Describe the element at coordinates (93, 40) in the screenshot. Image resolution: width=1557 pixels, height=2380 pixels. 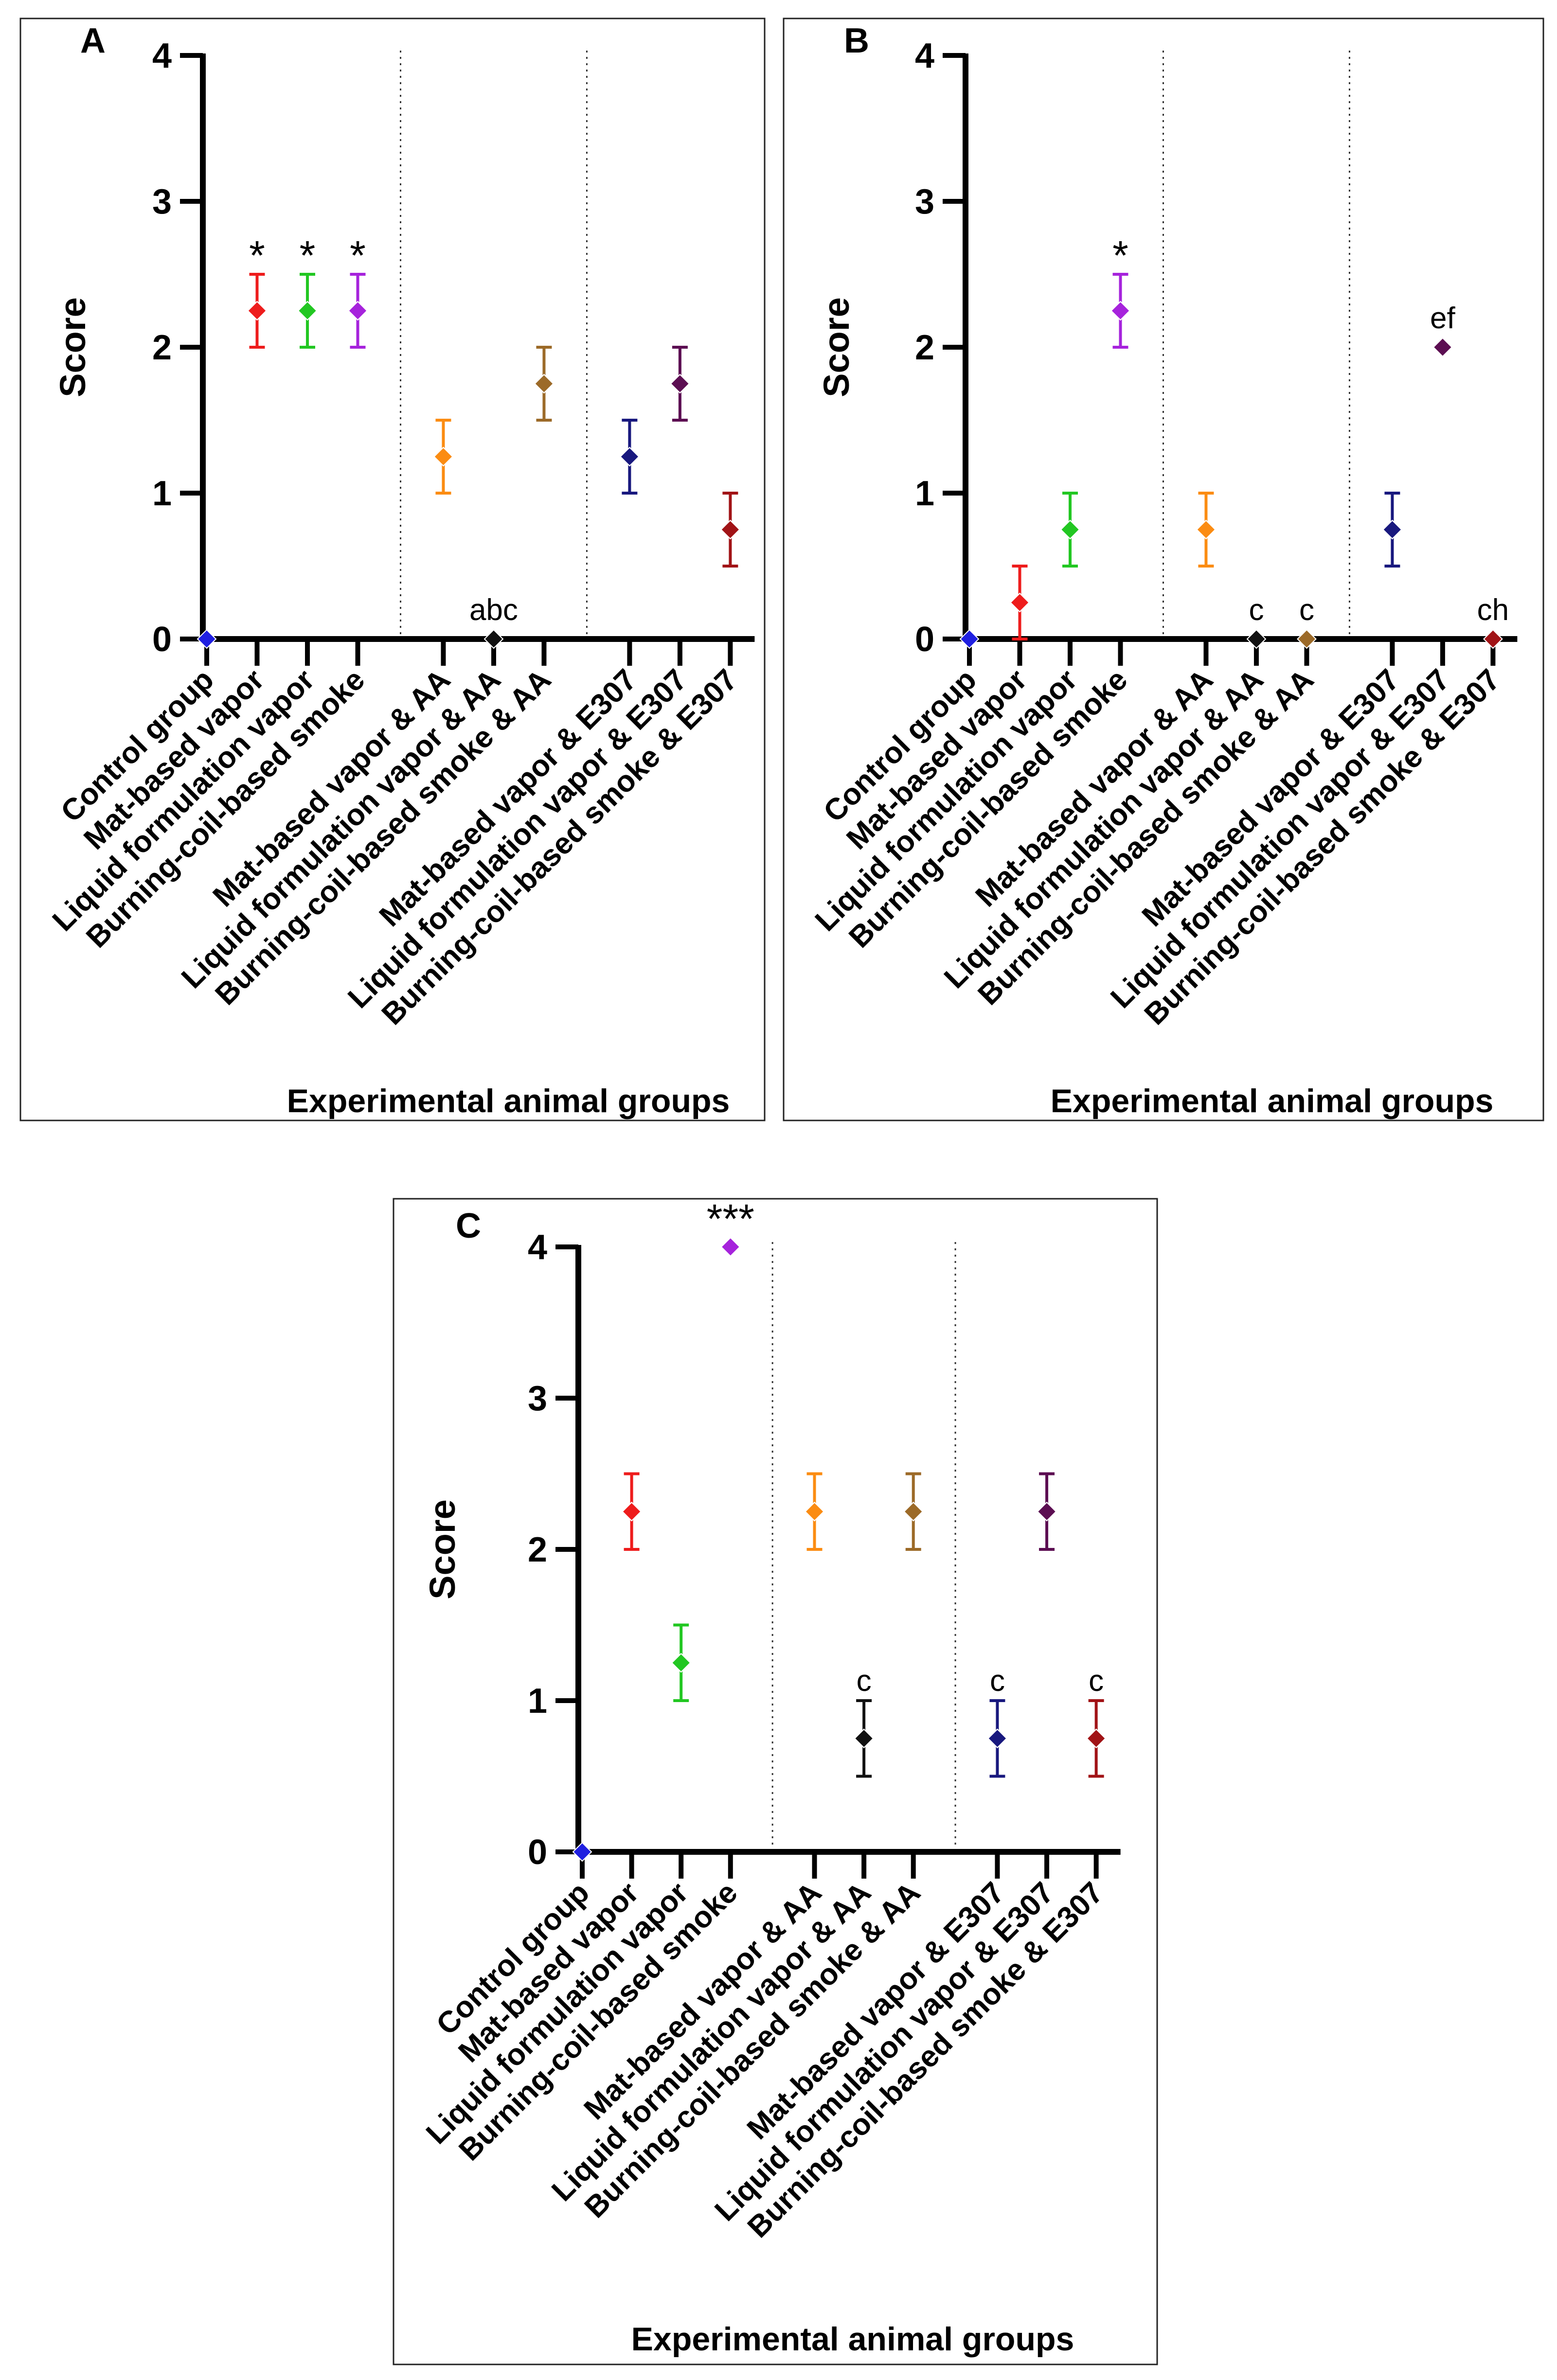
I see `panel-letter: A` at that location.